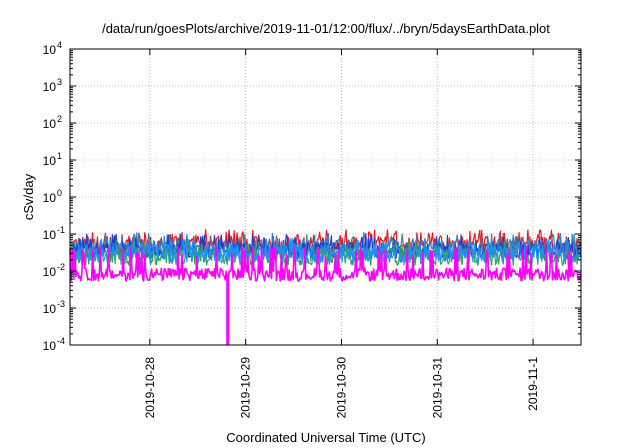 This screenshot has width=640, height=448. Describe the element at coordinates (437, 388) in the screenshot. I see `x-tick-label: 2019-10-31` at that location.